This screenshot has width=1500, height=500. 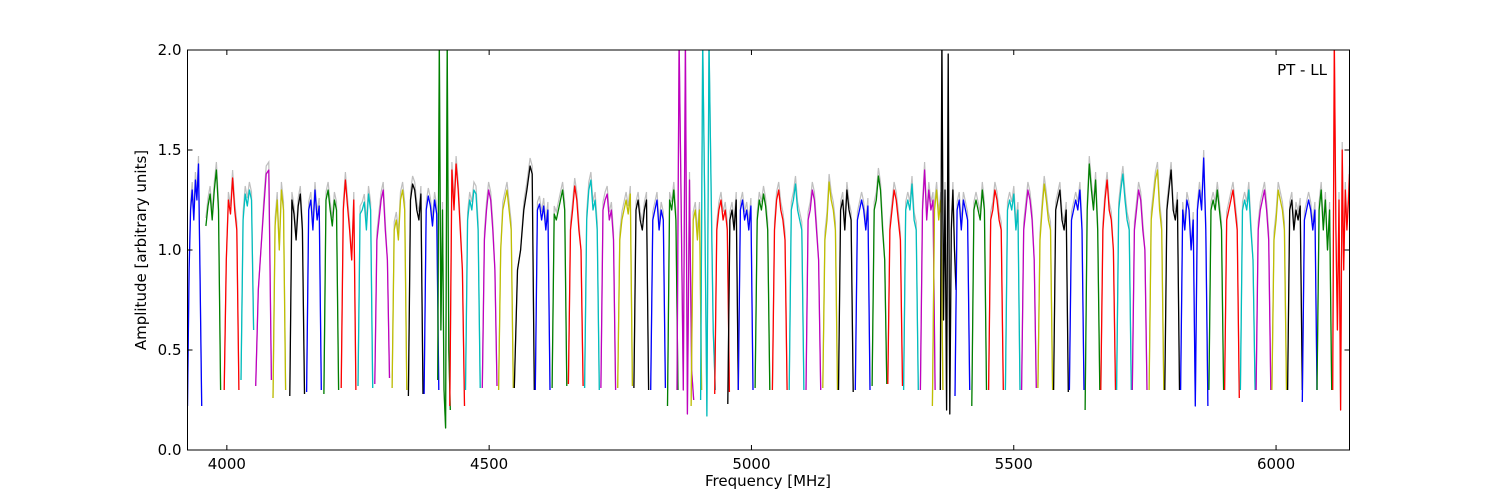 What do you see at coordinates (489, 464) in the screenshot?
I see `x-tick-label: 4500` at bounding box center [489, 464].